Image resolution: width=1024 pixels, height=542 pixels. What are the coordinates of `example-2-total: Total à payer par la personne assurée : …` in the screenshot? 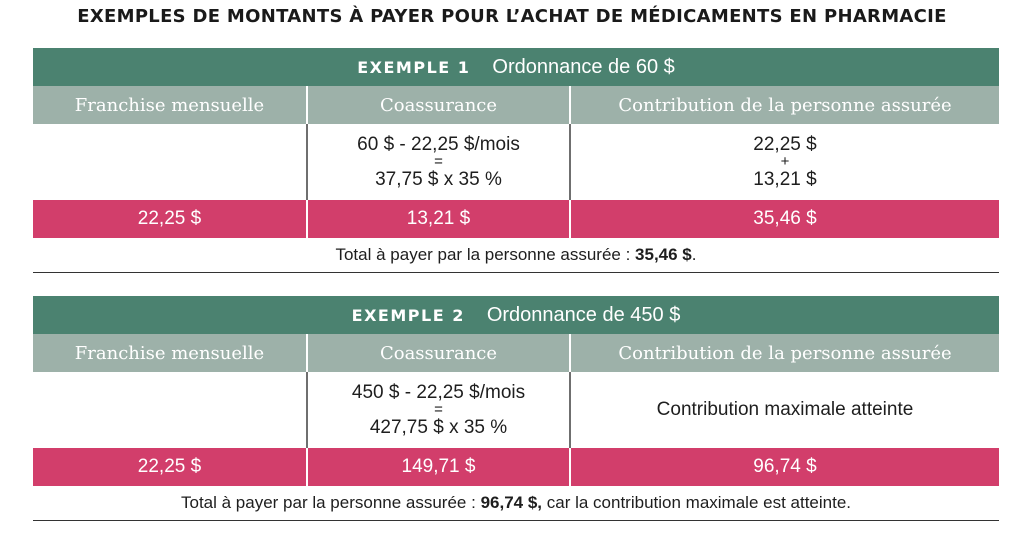 It's located at (516, 503).